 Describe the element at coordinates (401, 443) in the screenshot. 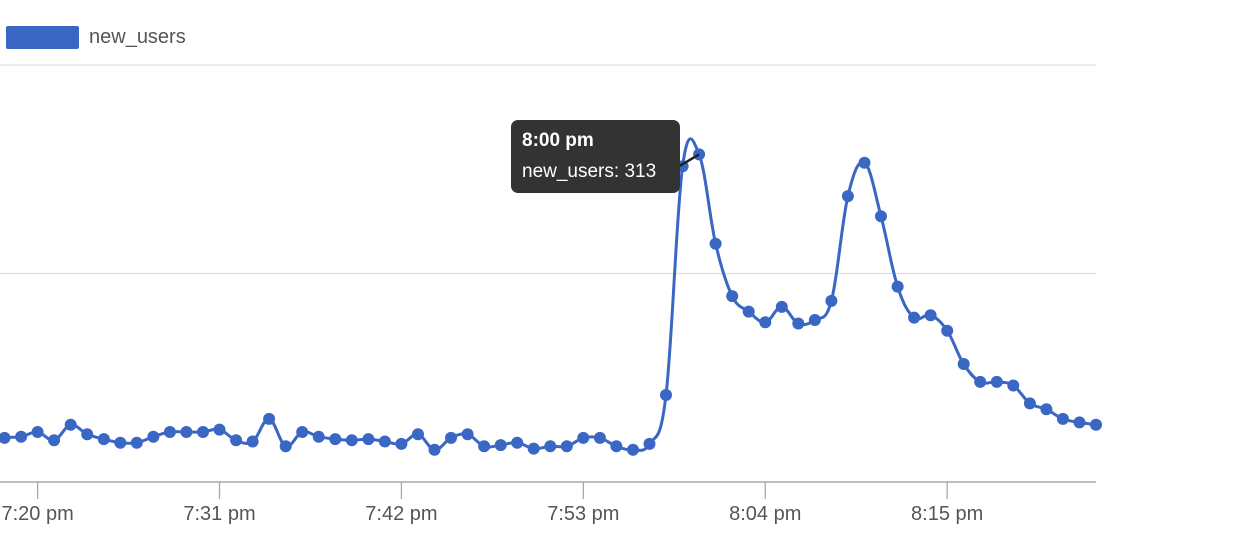

I see `data-point-7-42-pm` at that location.